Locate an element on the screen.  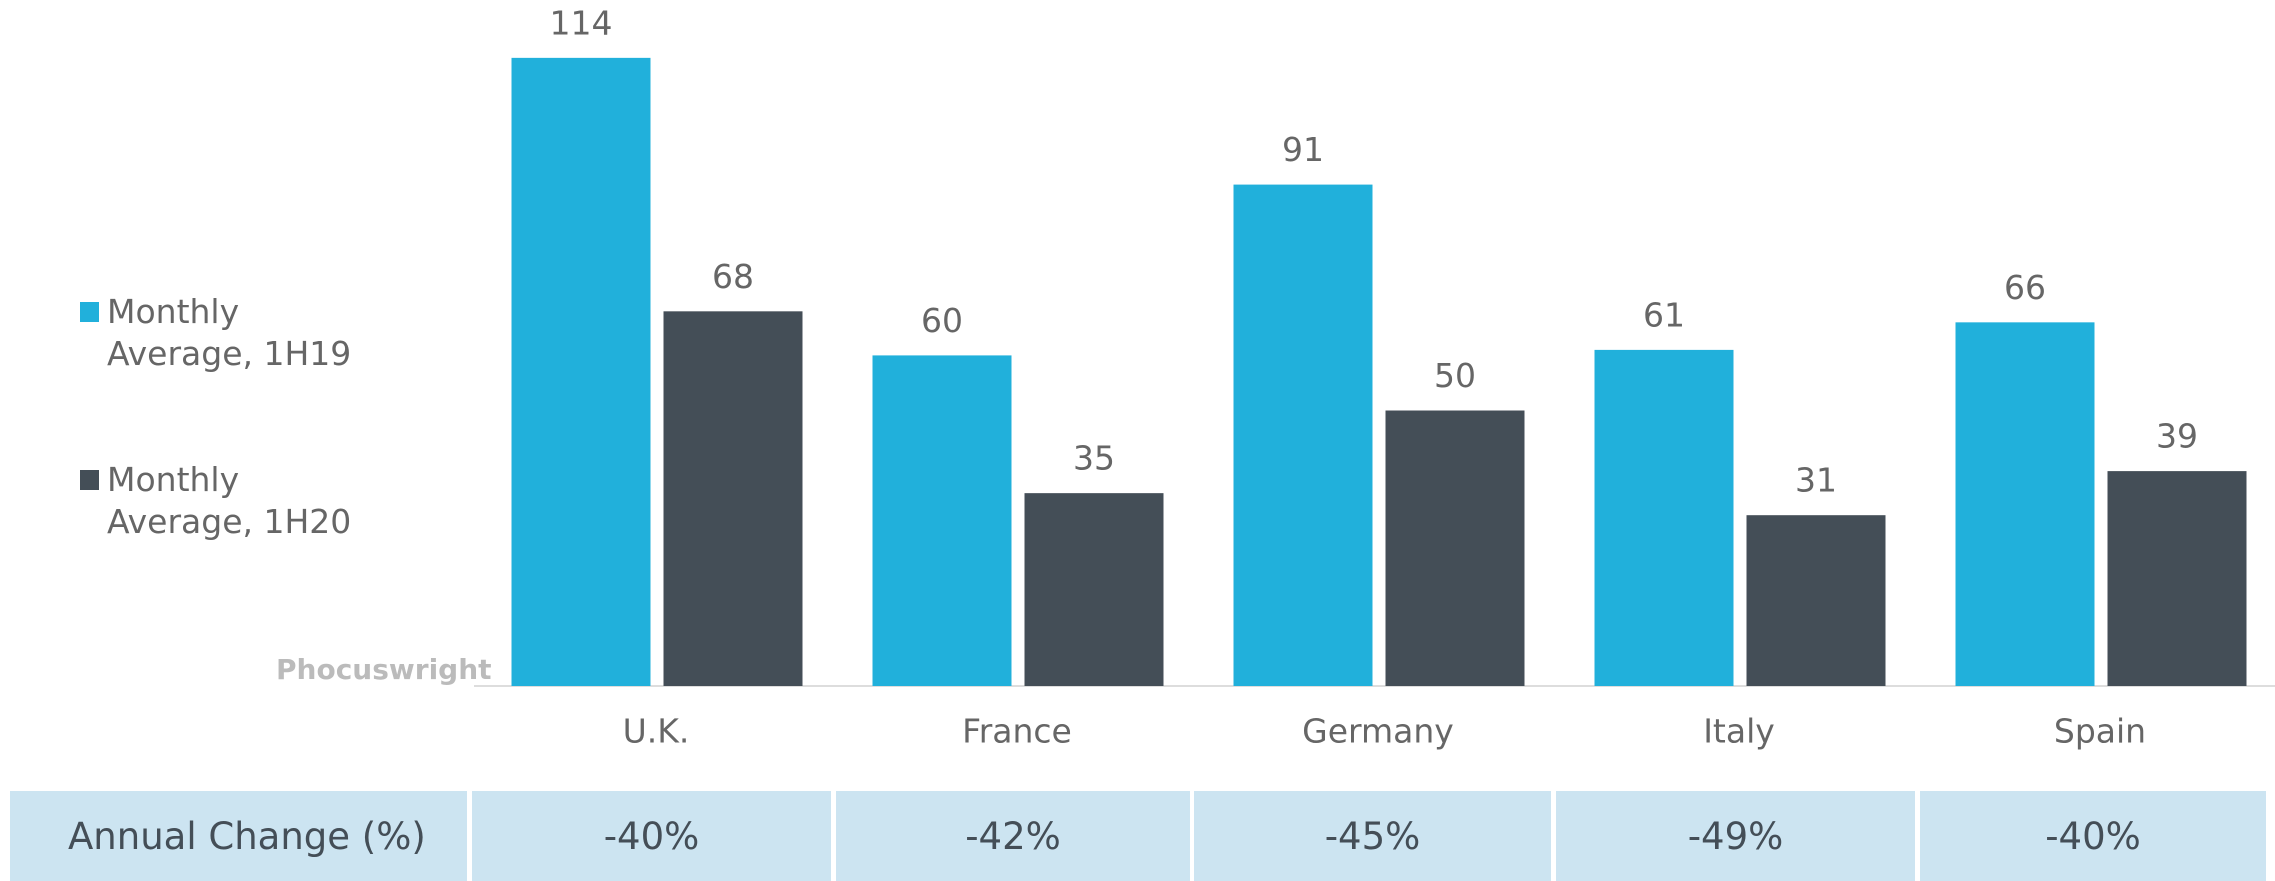
table-cell: -45% is located at coordinates (1372, 836).